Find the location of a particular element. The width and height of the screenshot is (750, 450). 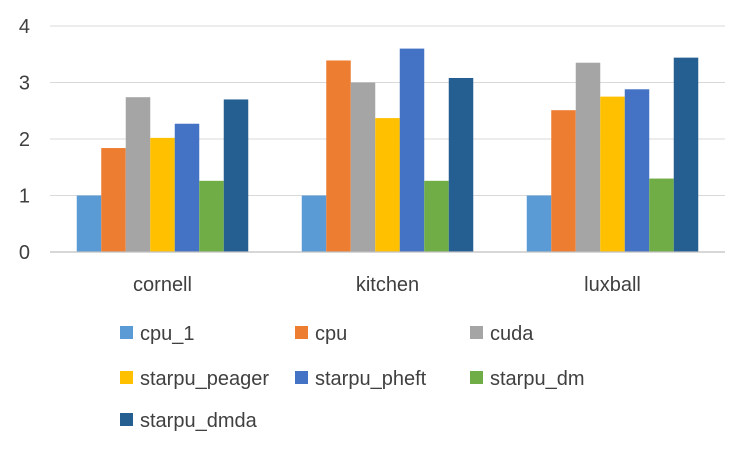

bar-starpu_dm-cornell is located at coordinates (211, 216).